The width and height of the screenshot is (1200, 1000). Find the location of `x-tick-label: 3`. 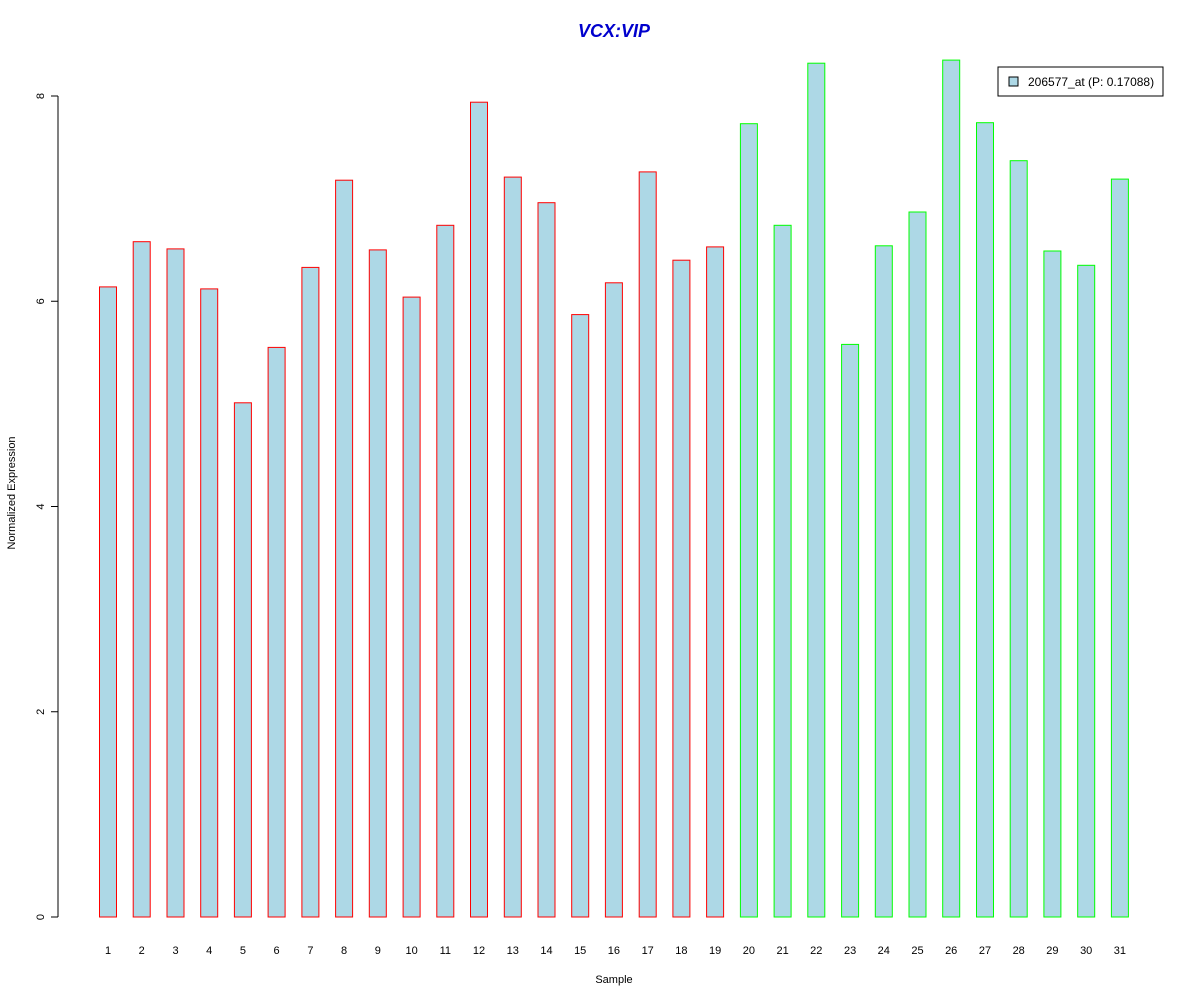

x-tick-label: 3 is located at coordinates (175, 951).